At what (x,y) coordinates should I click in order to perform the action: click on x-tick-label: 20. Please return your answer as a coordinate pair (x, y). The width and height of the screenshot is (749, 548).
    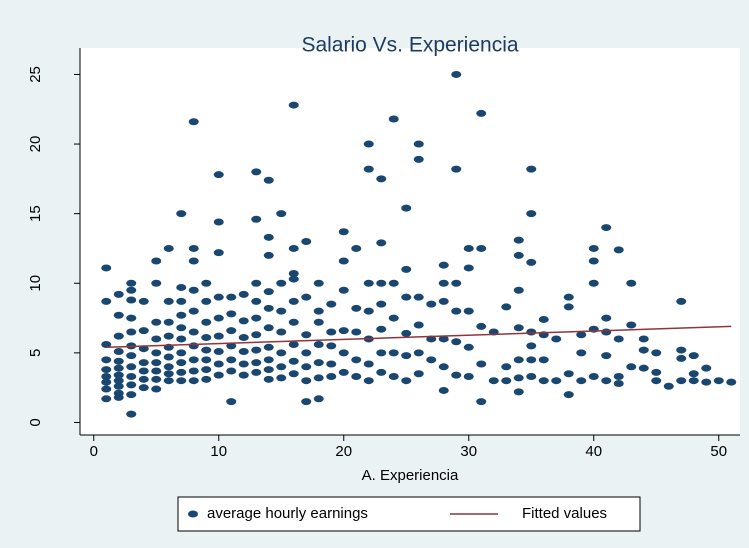
    Looking at the image, I should click on (343, 451).